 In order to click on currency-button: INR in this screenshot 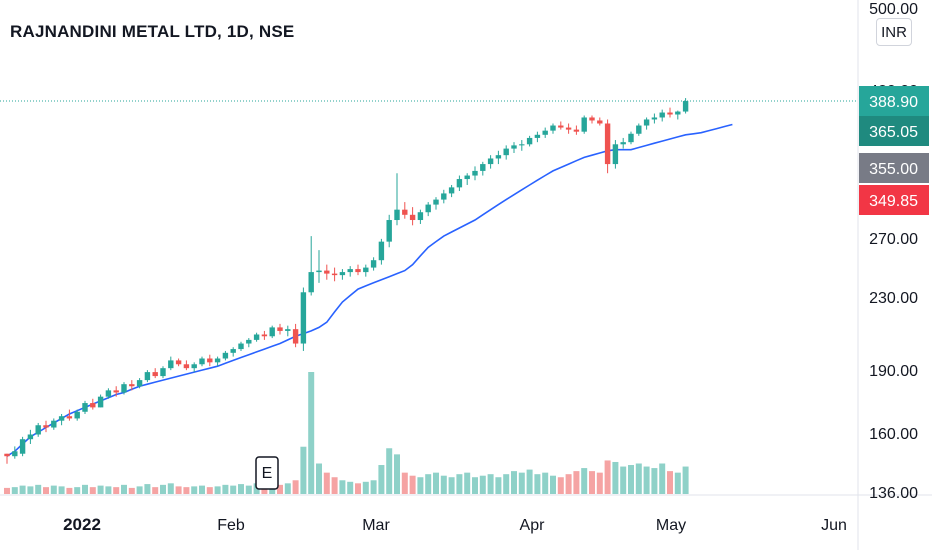, I will do `click(894, 32)`.